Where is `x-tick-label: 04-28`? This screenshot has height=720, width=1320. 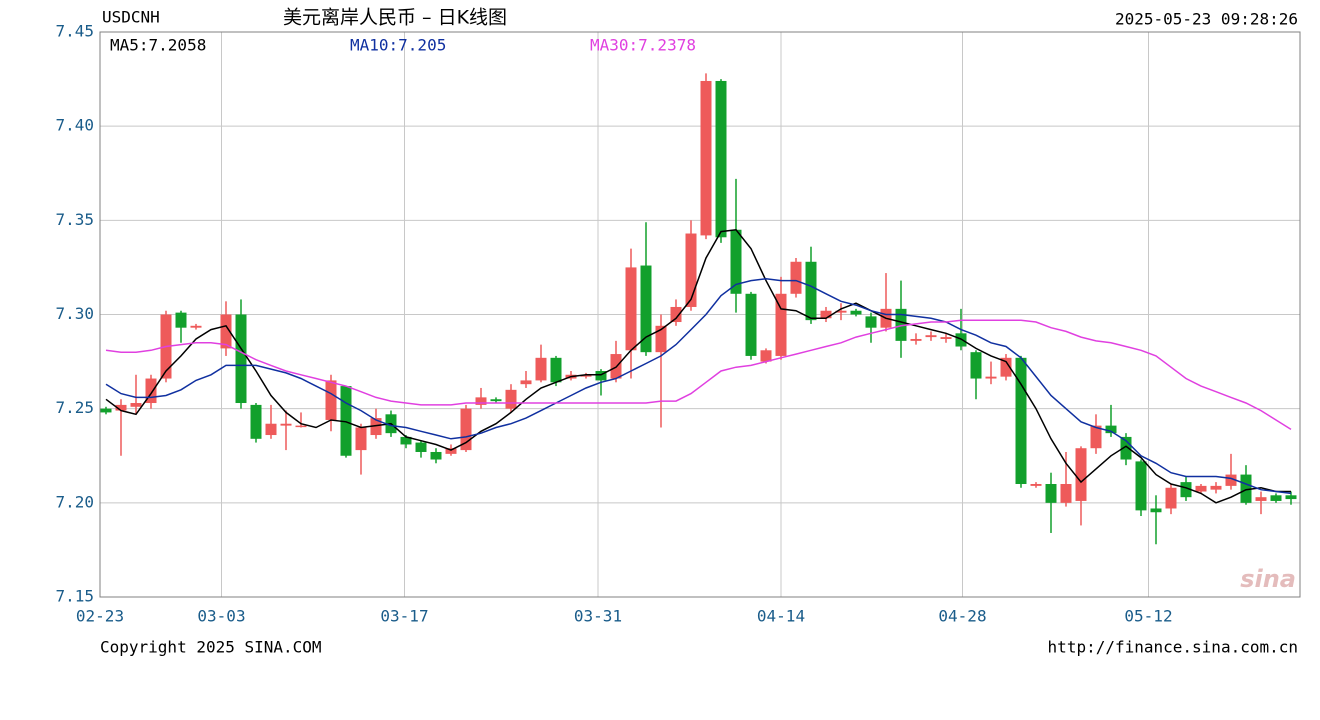 x-tick-label: 04-28 is located at coordinates (962, 616).